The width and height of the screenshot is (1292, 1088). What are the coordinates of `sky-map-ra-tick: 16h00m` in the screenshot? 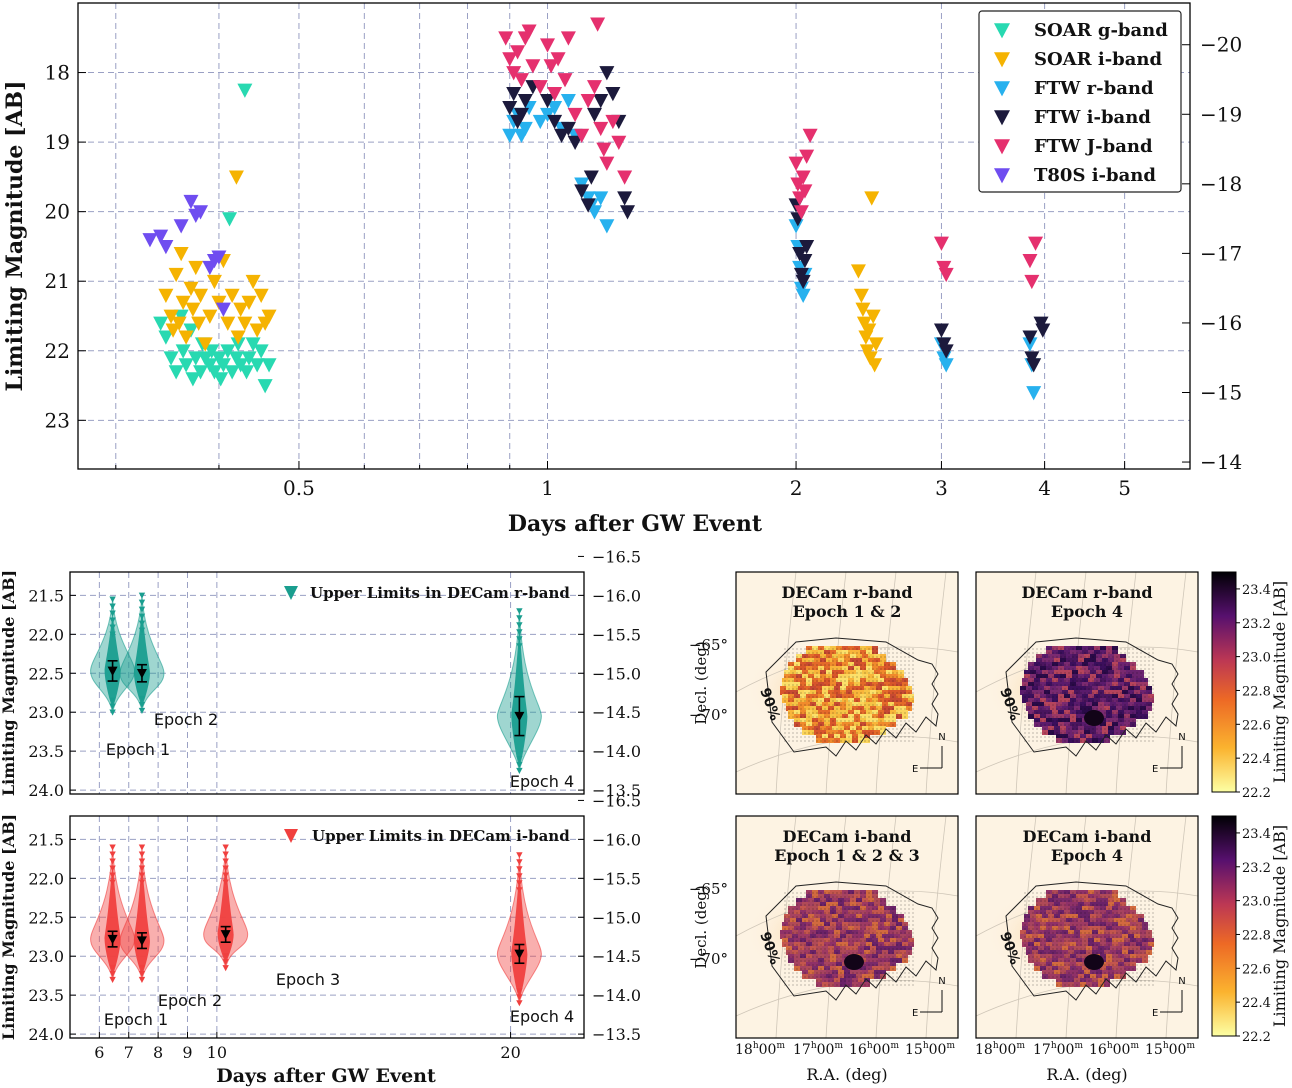 It's located at (874, 1049).